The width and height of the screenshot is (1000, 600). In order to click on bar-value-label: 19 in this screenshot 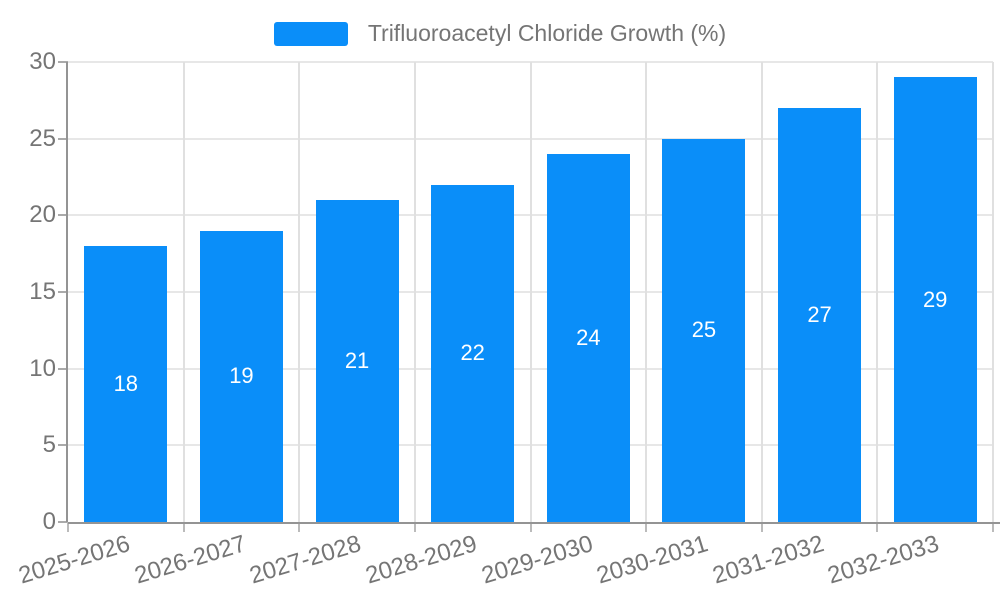, I will do `click(241, 376)`.